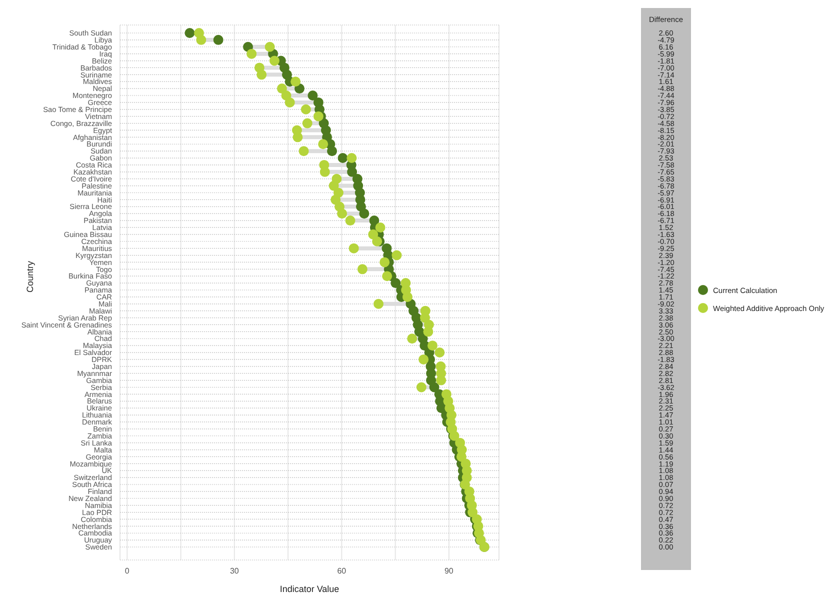 The height and width of the screenshot is (594, 836). Describe the element at coordinates (127, 571) in the screenshot. I see `x-tick-label: 0` at that location.